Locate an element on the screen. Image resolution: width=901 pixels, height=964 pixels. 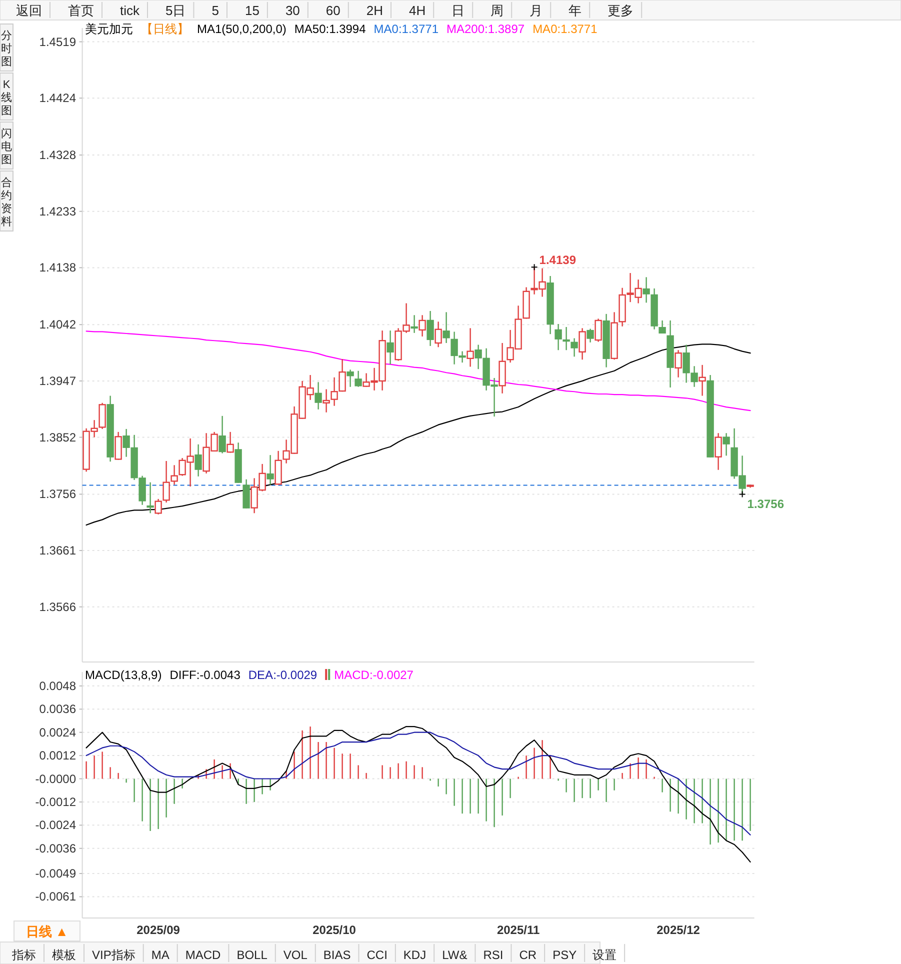
y-tick-label: 1.3661 is located at coordinates (57, 551).